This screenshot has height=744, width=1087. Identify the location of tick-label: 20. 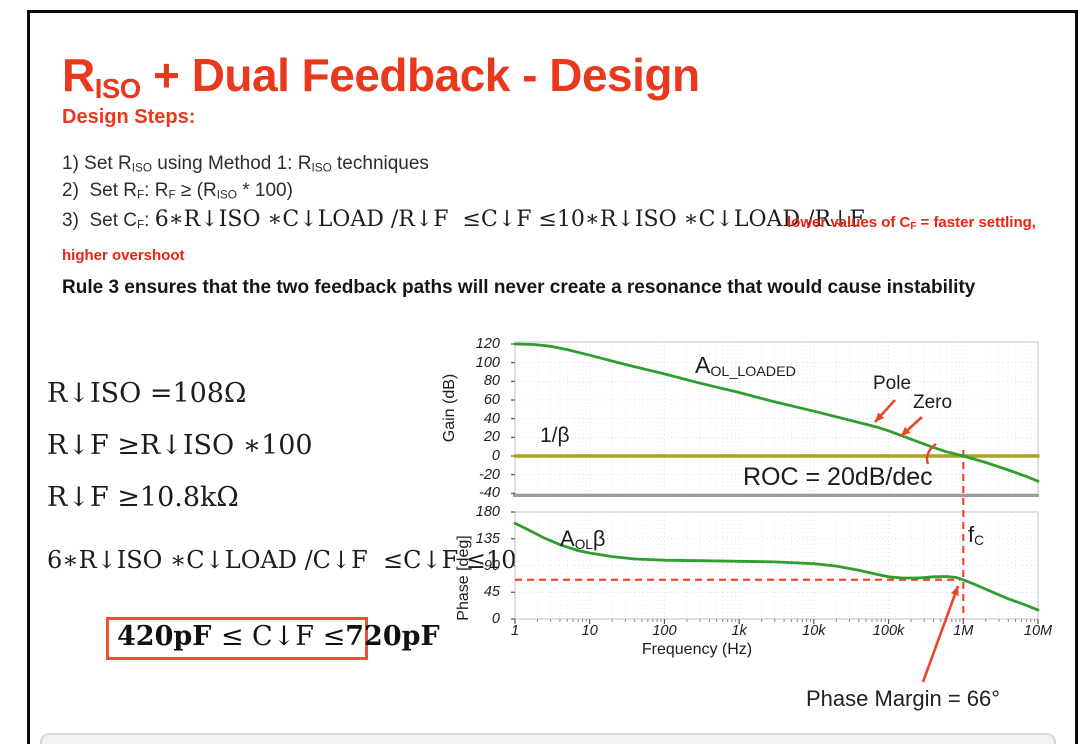
(491, 437).